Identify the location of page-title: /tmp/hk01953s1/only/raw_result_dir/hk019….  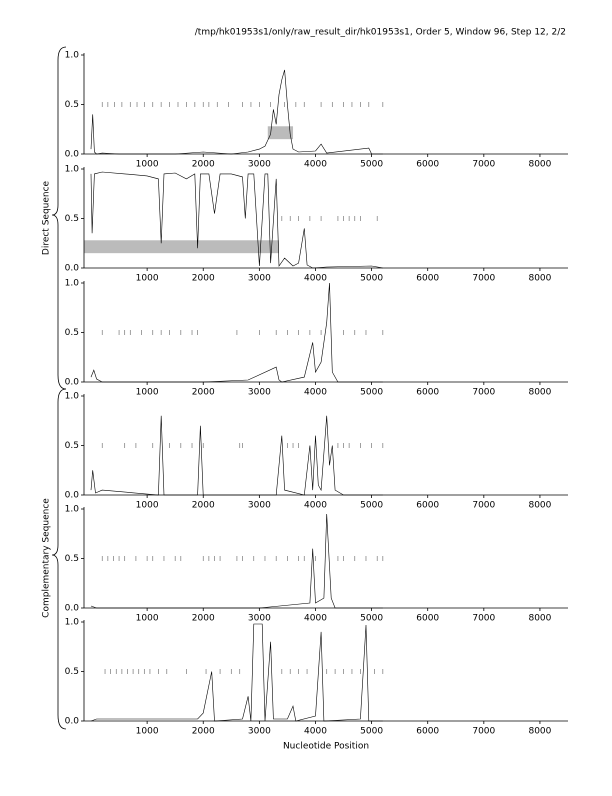
(380, 33).